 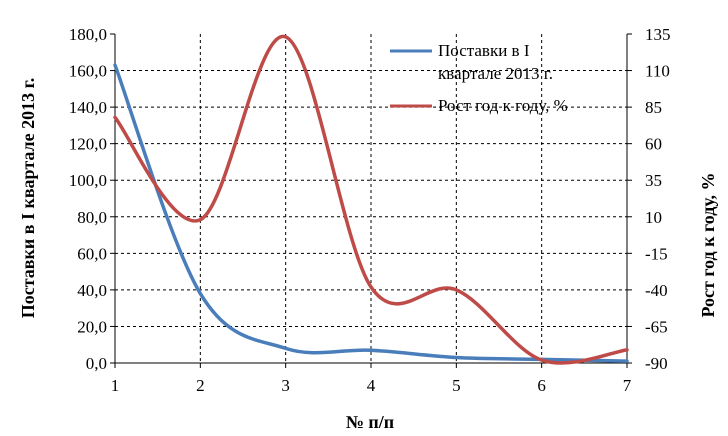 What do you see at coordinates (92, 290) in the screenshot?
I see `y-tick-label: 40,0` at bounding box center [92, 290].